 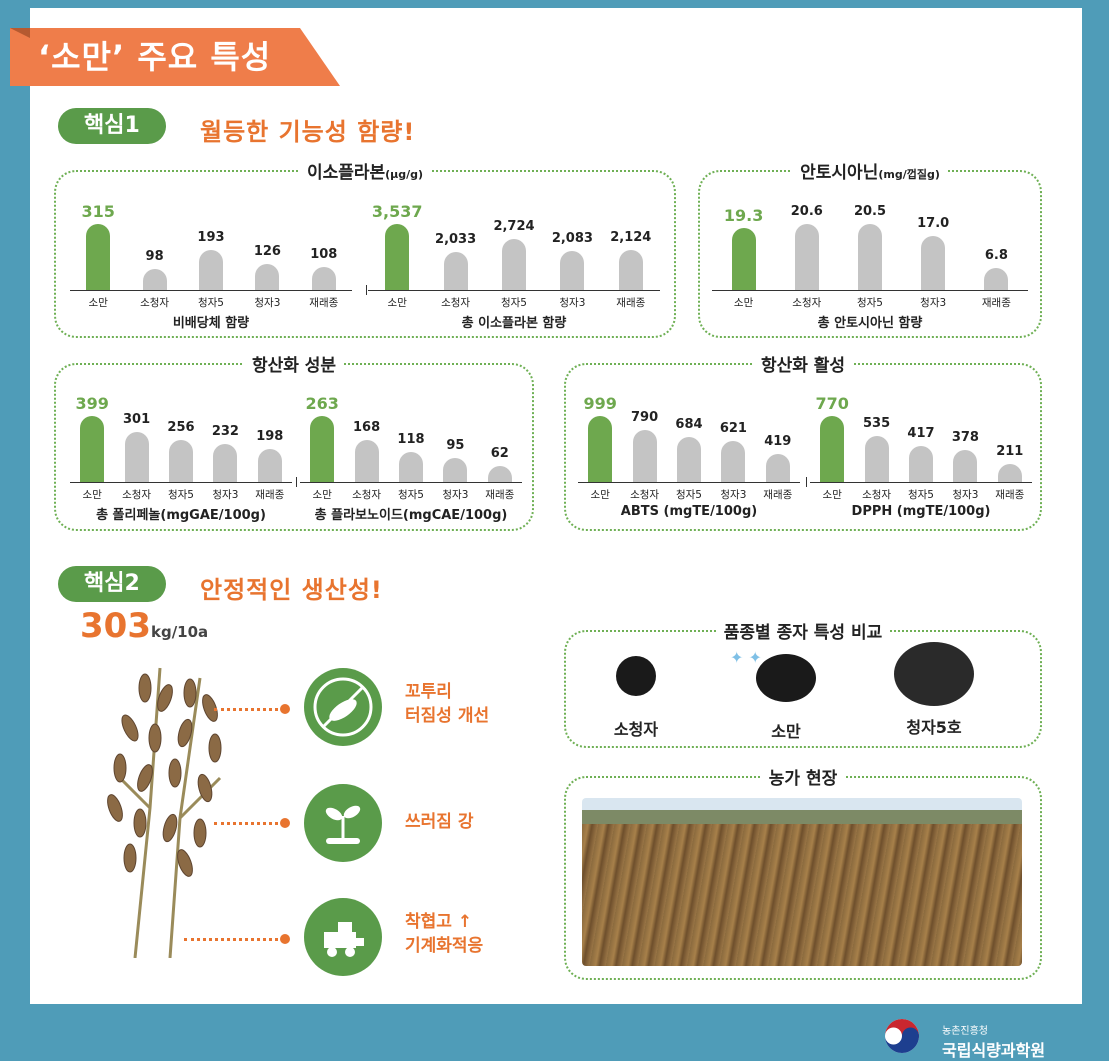 I want to click on seed-panel: 품종별 종자 특성 비교, so click(x=803, y=685).